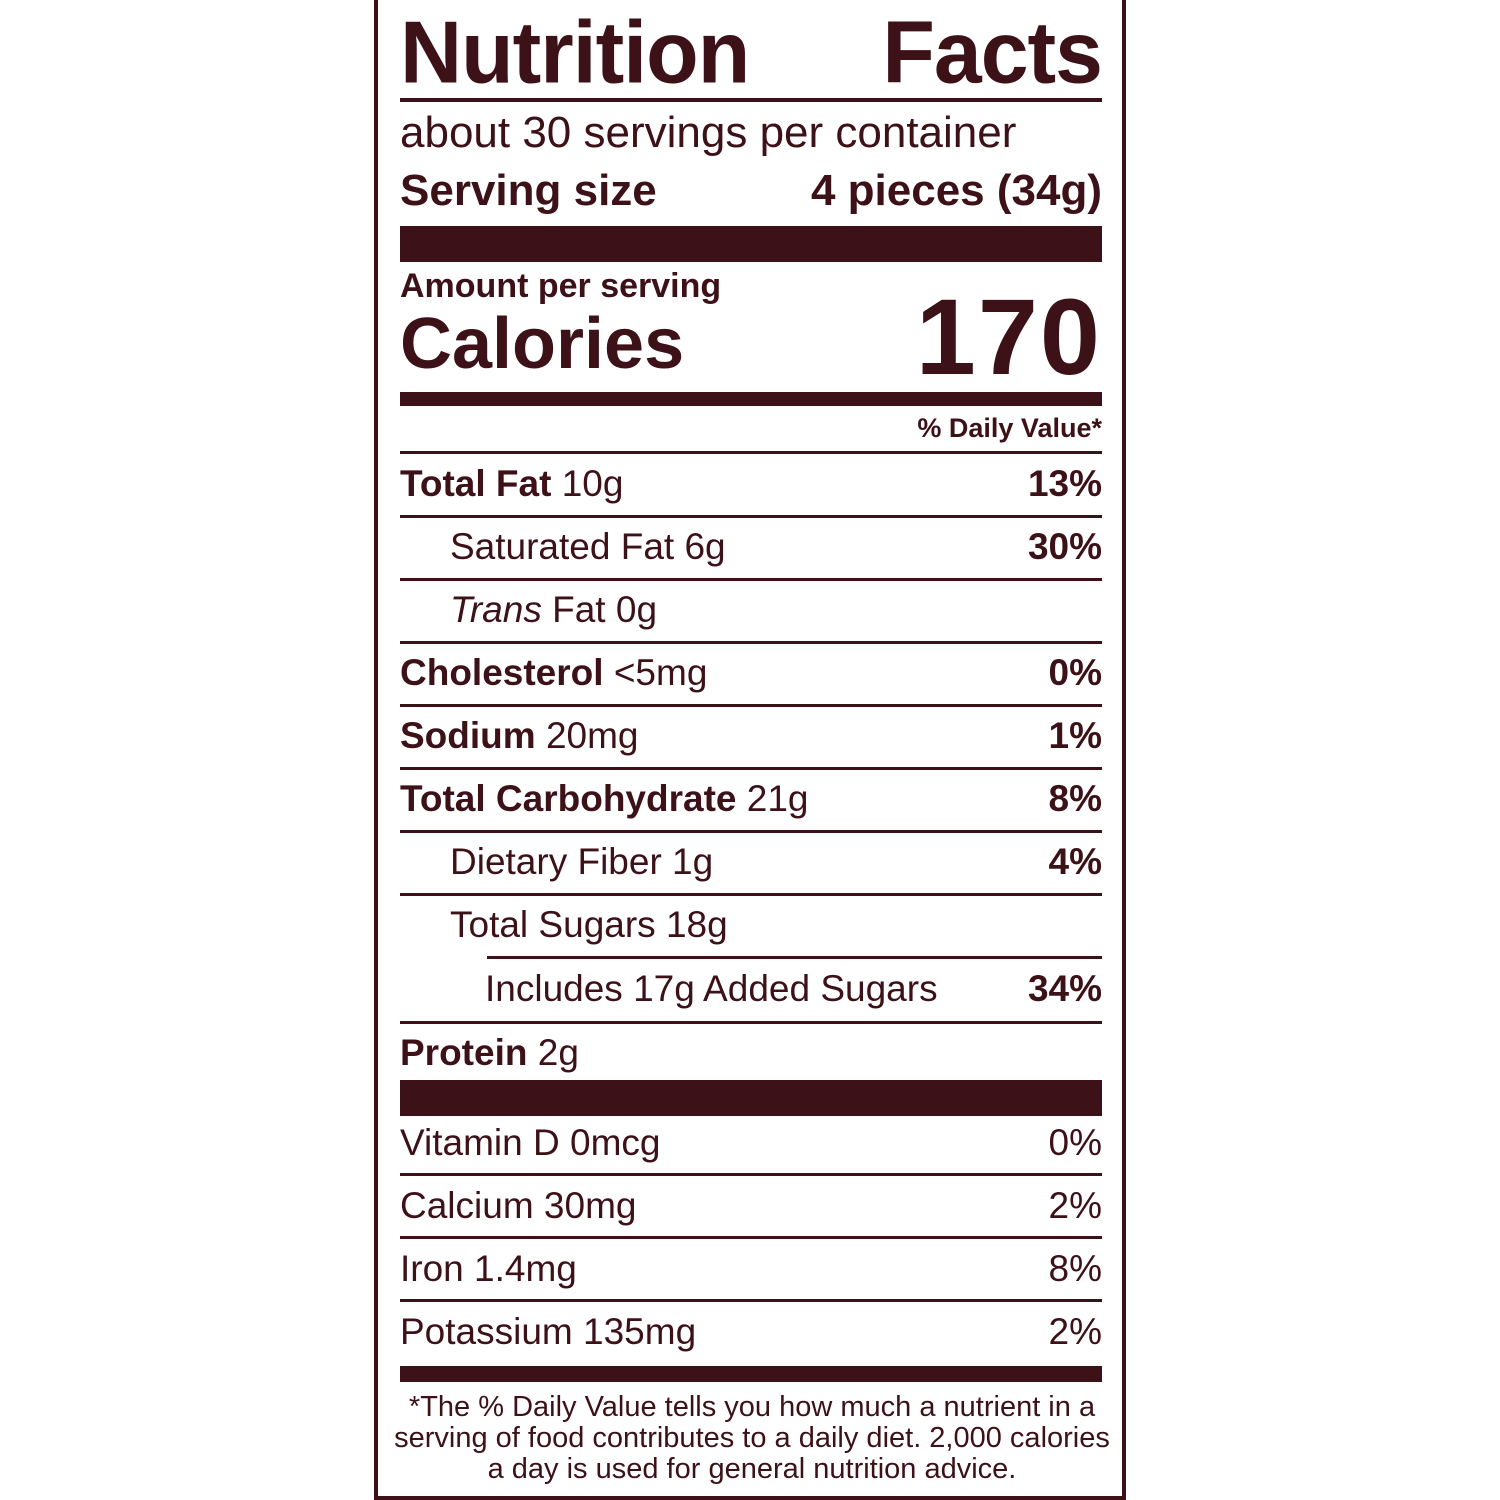  Describe the element at coordinates (1064, 546) in the screenshot. I see `nutrient-dv: 30%` at that location.